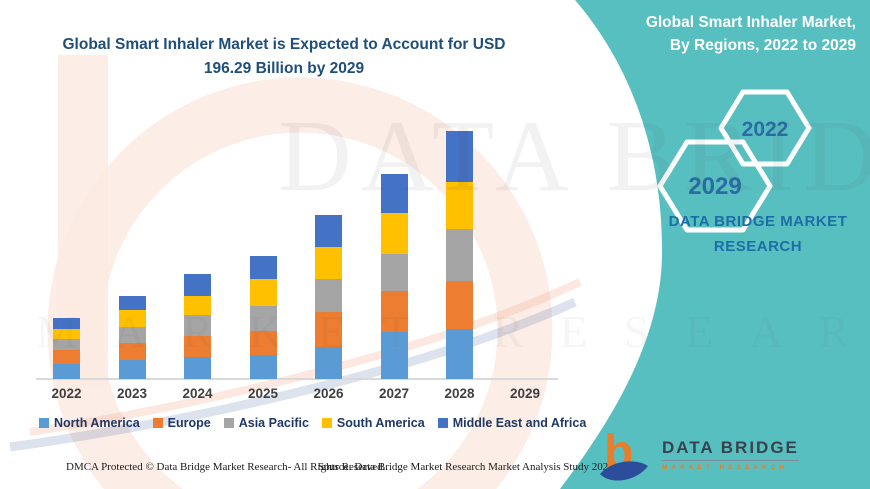 Image resolution: width=870 pixels, height=489 pixels. Describe the element at coordinates (394, 393) in the screenshot. I see `x-axis-label-2027: 2027` at that location.